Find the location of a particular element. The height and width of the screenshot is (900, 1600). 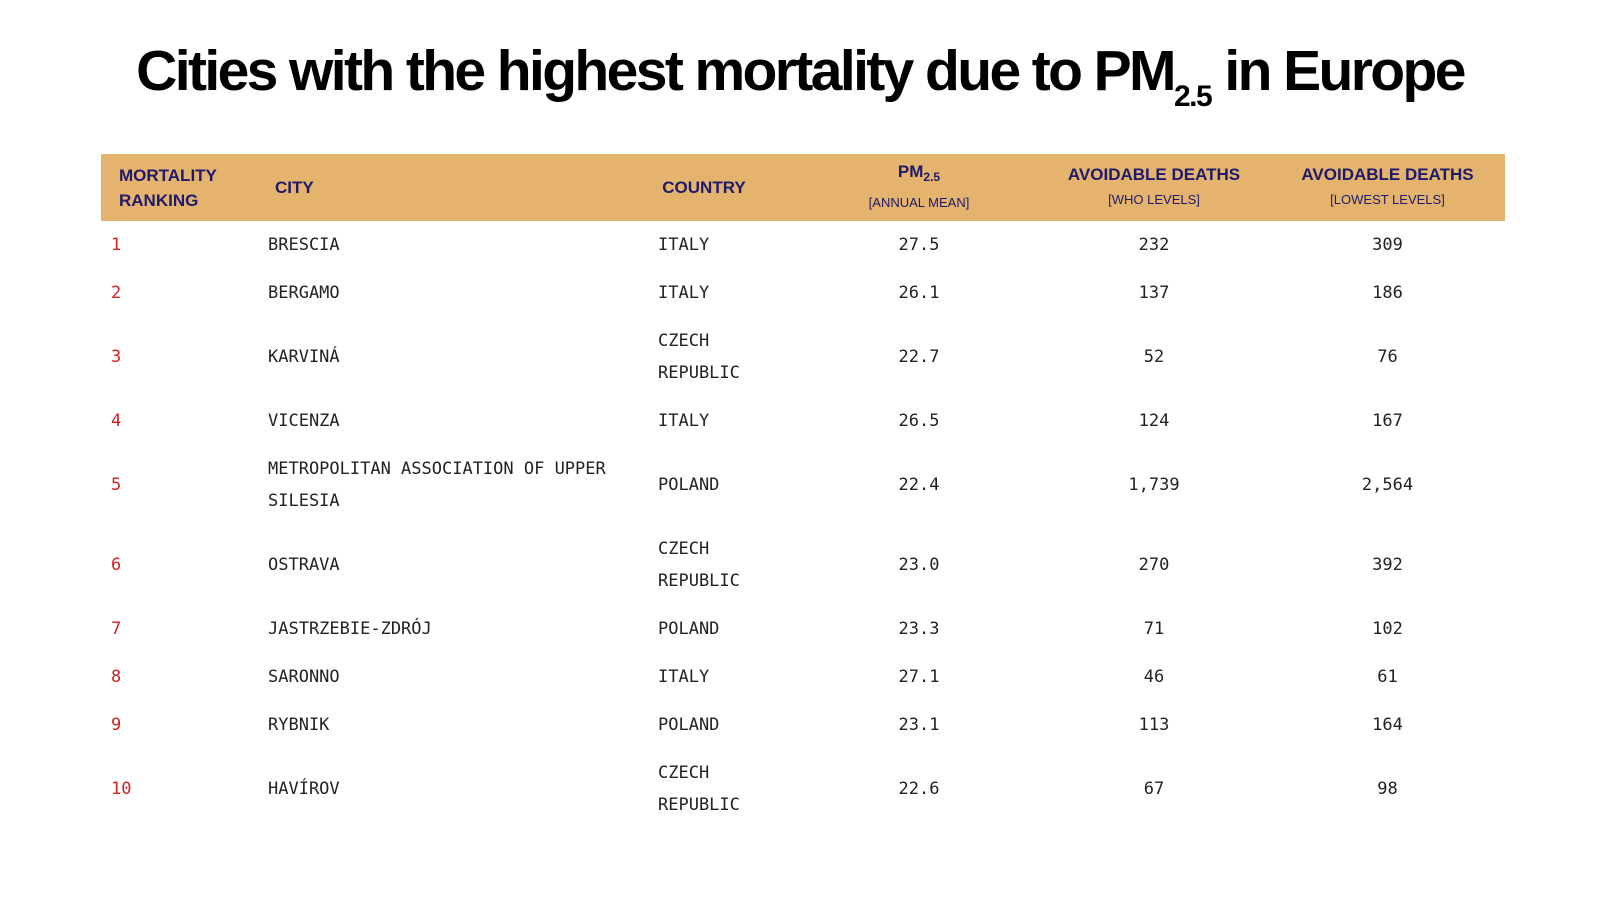

table-cell: 22.6 is located at coordinates (919, 789).